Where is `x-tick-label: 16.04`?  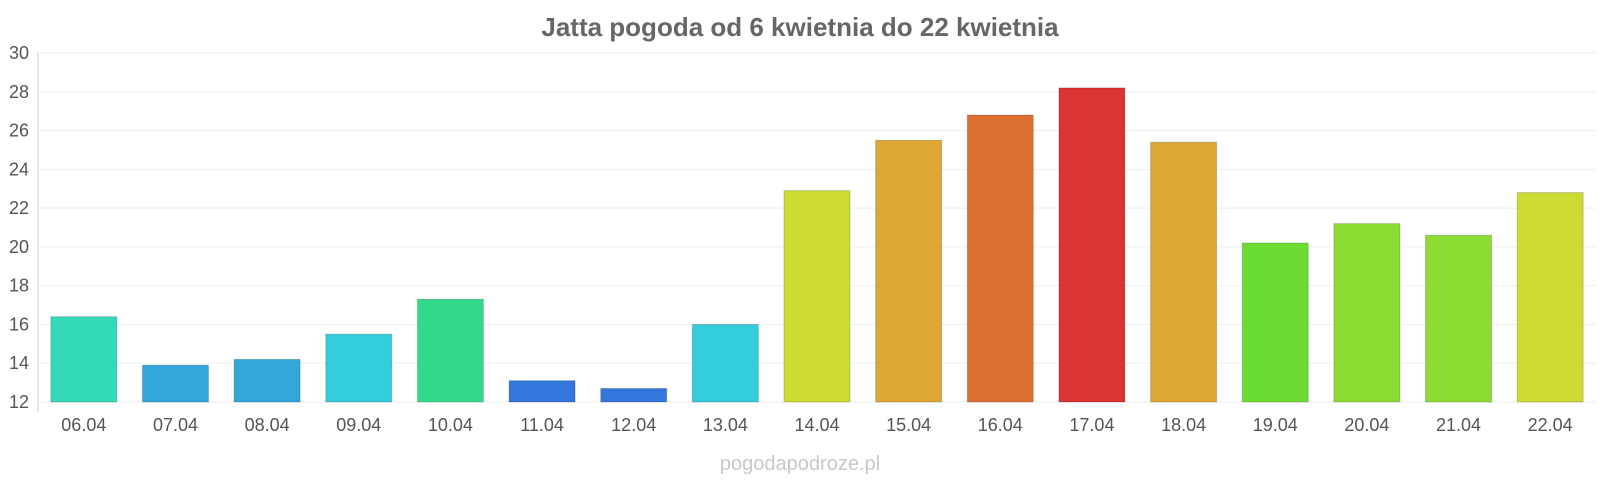 x-tick-label: 16.04 is located at coordinates (1000, 425).